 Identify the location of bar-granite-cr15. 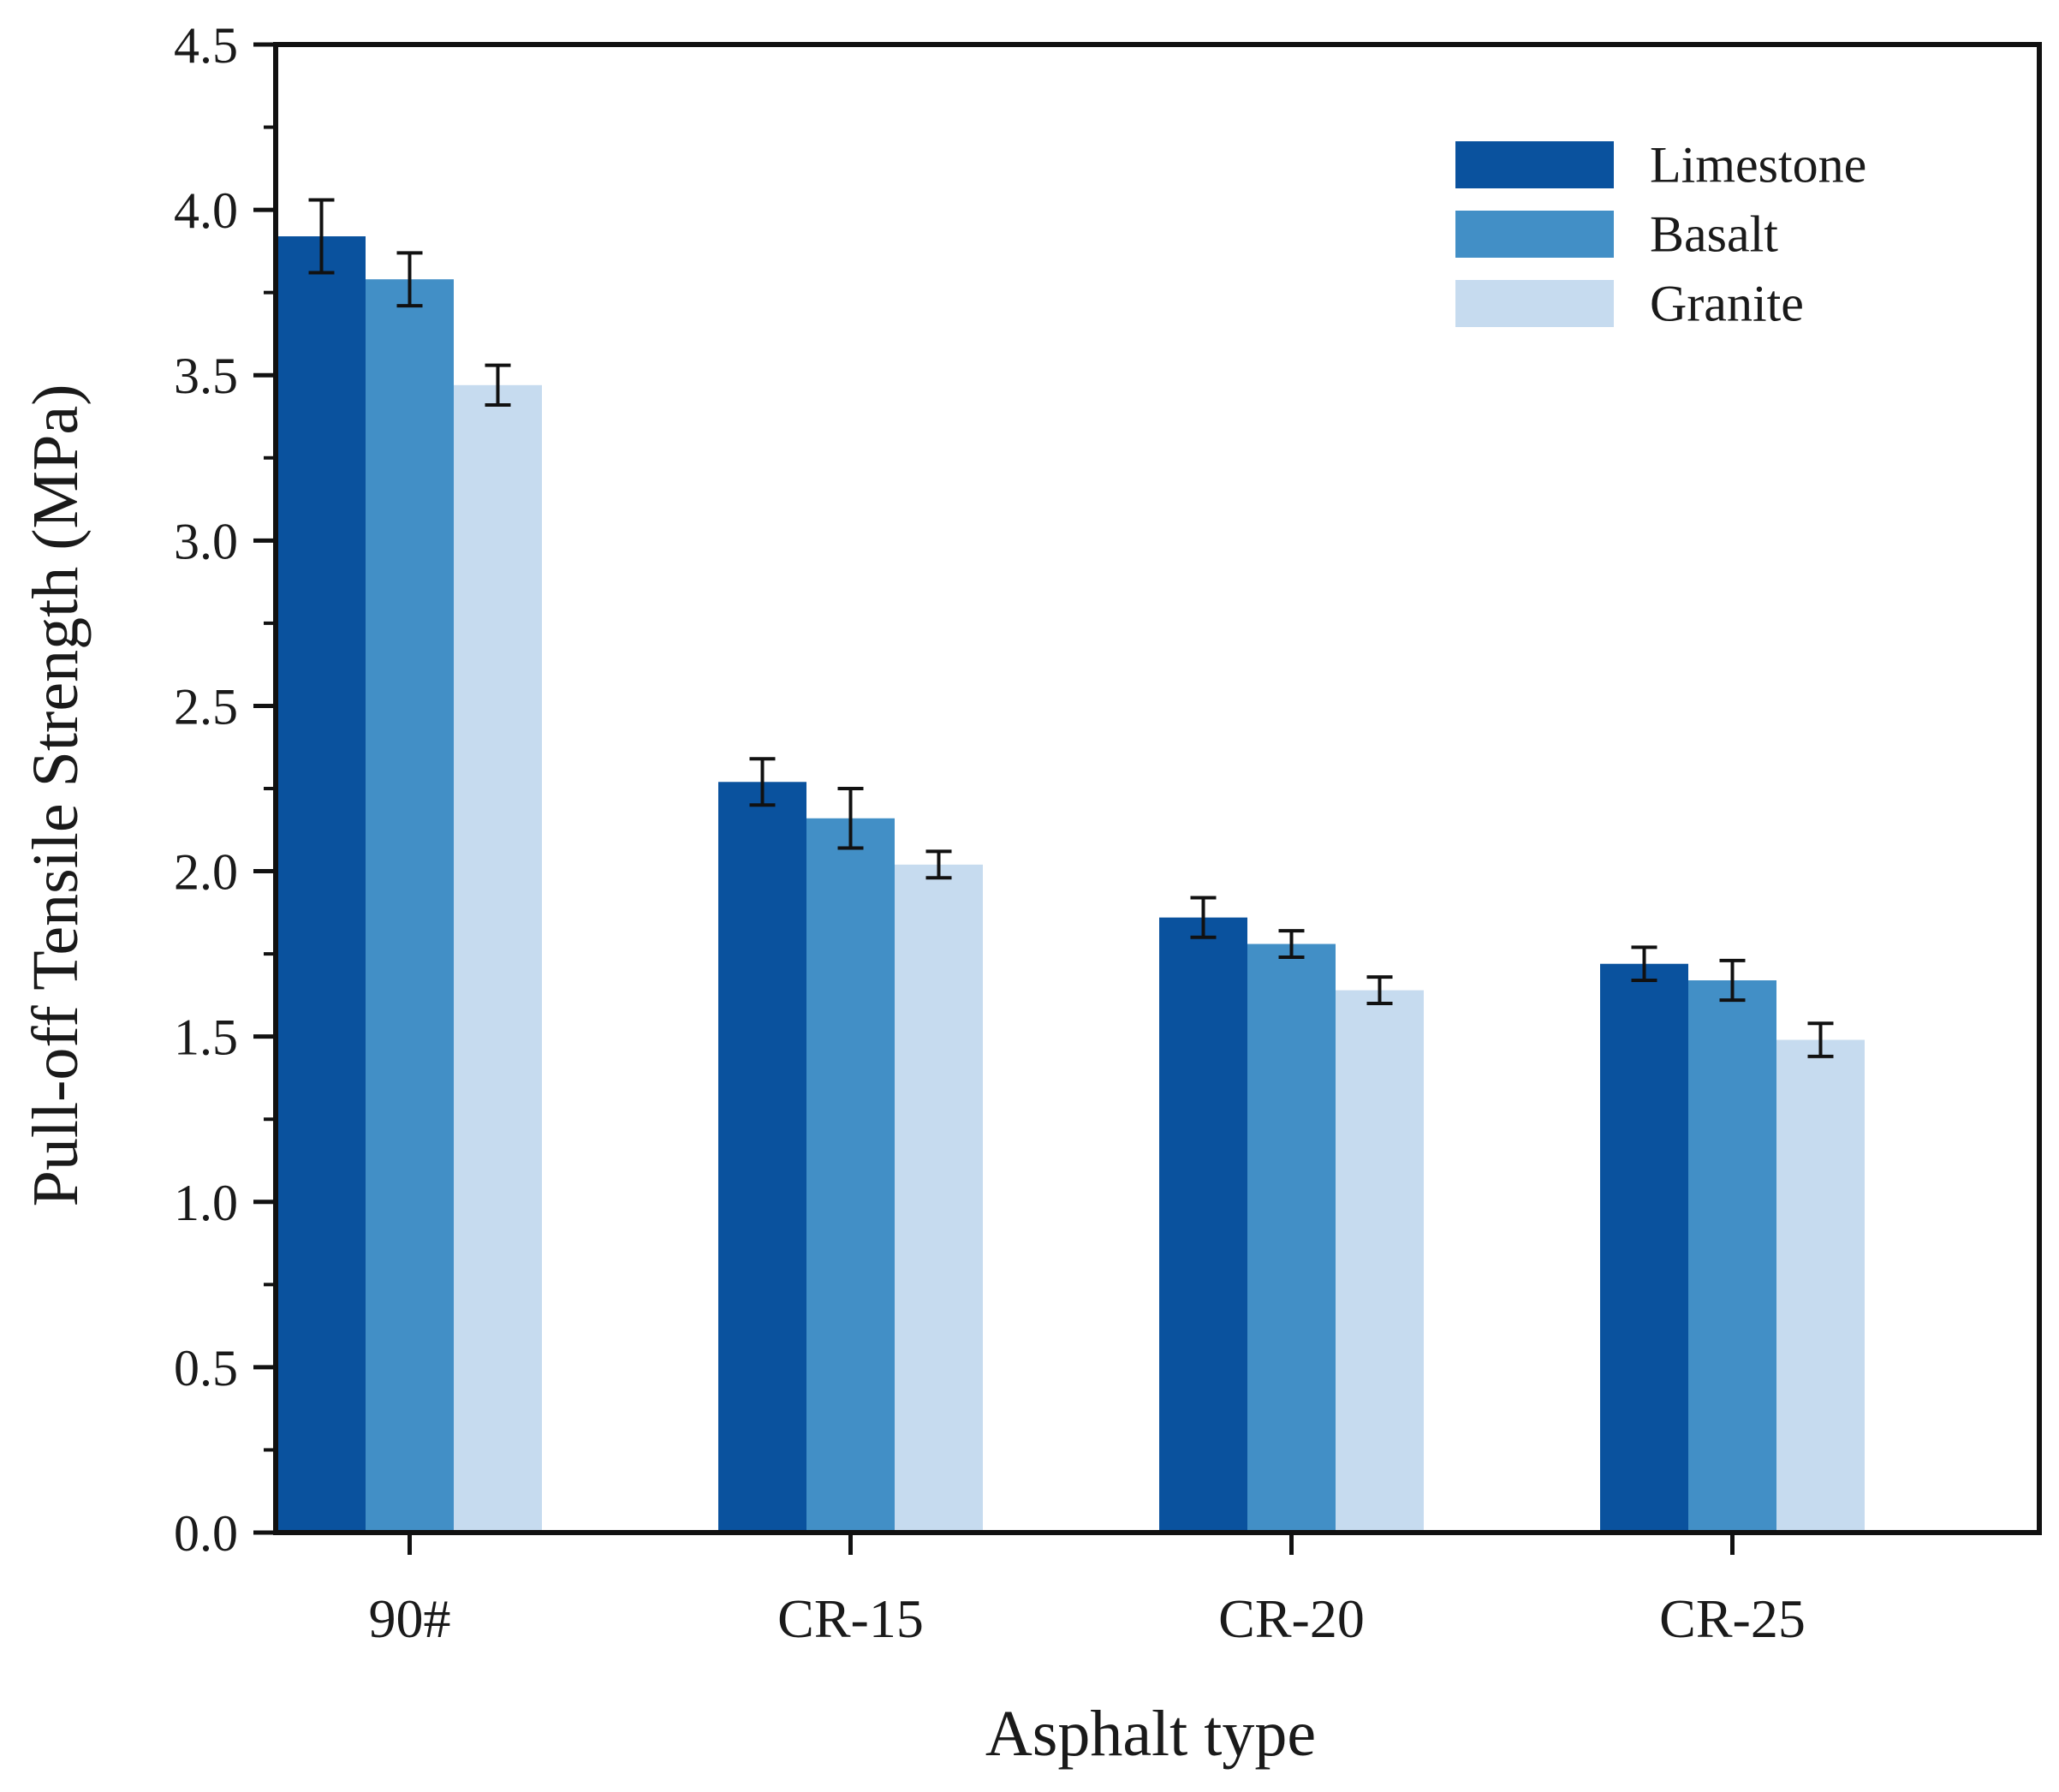
(939, 1198).